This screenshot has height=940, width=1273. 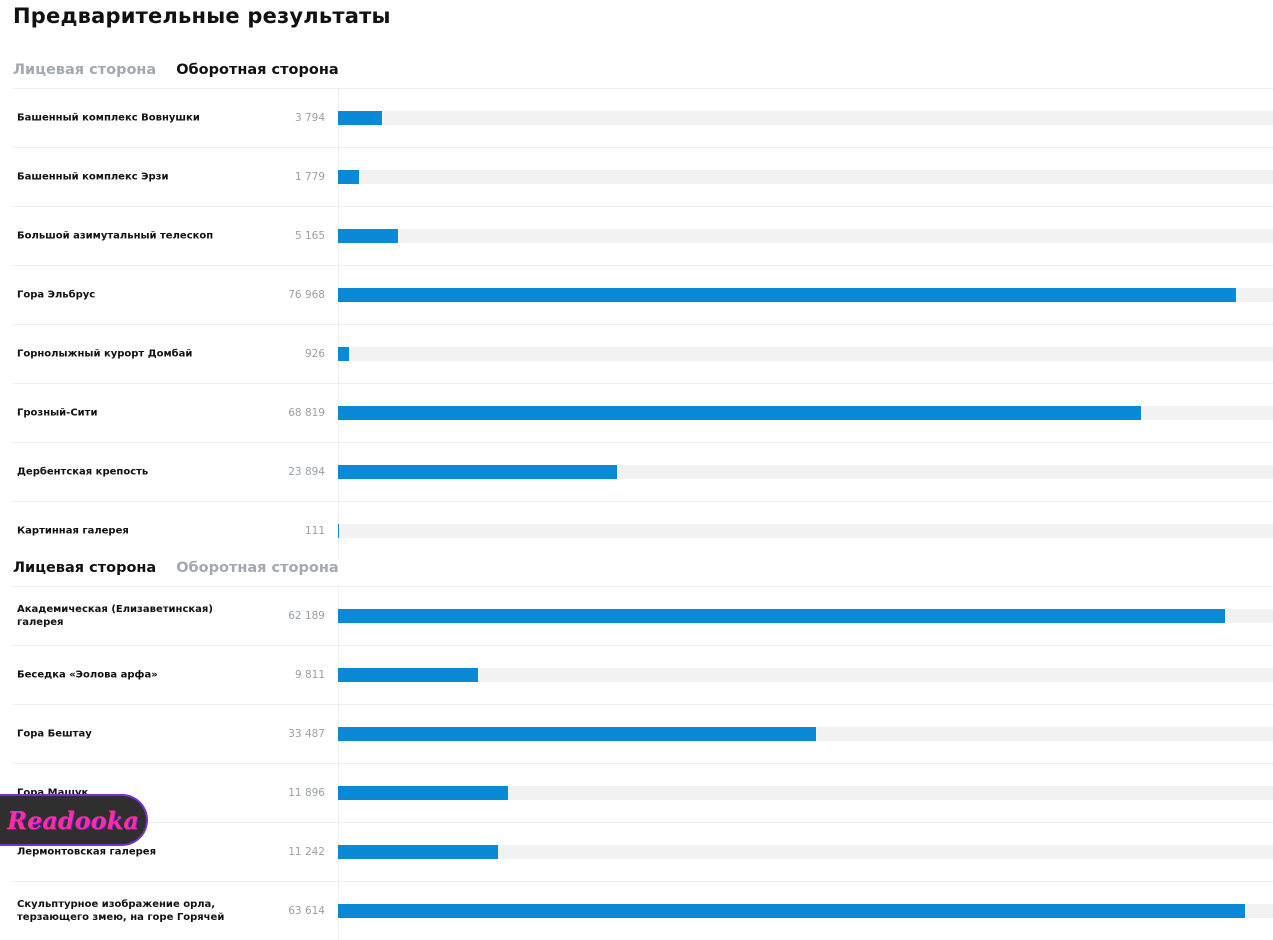 What do you see at coordinates (115, 236) in the screenshot?
I see `place-name: Большой азимутальный телескоп` at bounding box center [115, 236].